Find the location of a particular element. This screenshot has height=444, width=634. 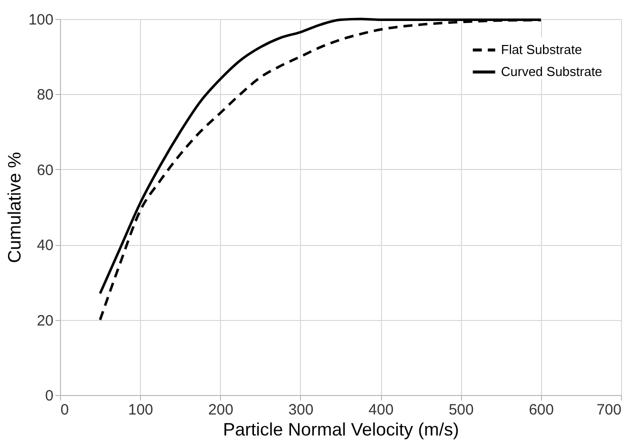

y-tick-label: 100 is located at coordinates (41, 20).